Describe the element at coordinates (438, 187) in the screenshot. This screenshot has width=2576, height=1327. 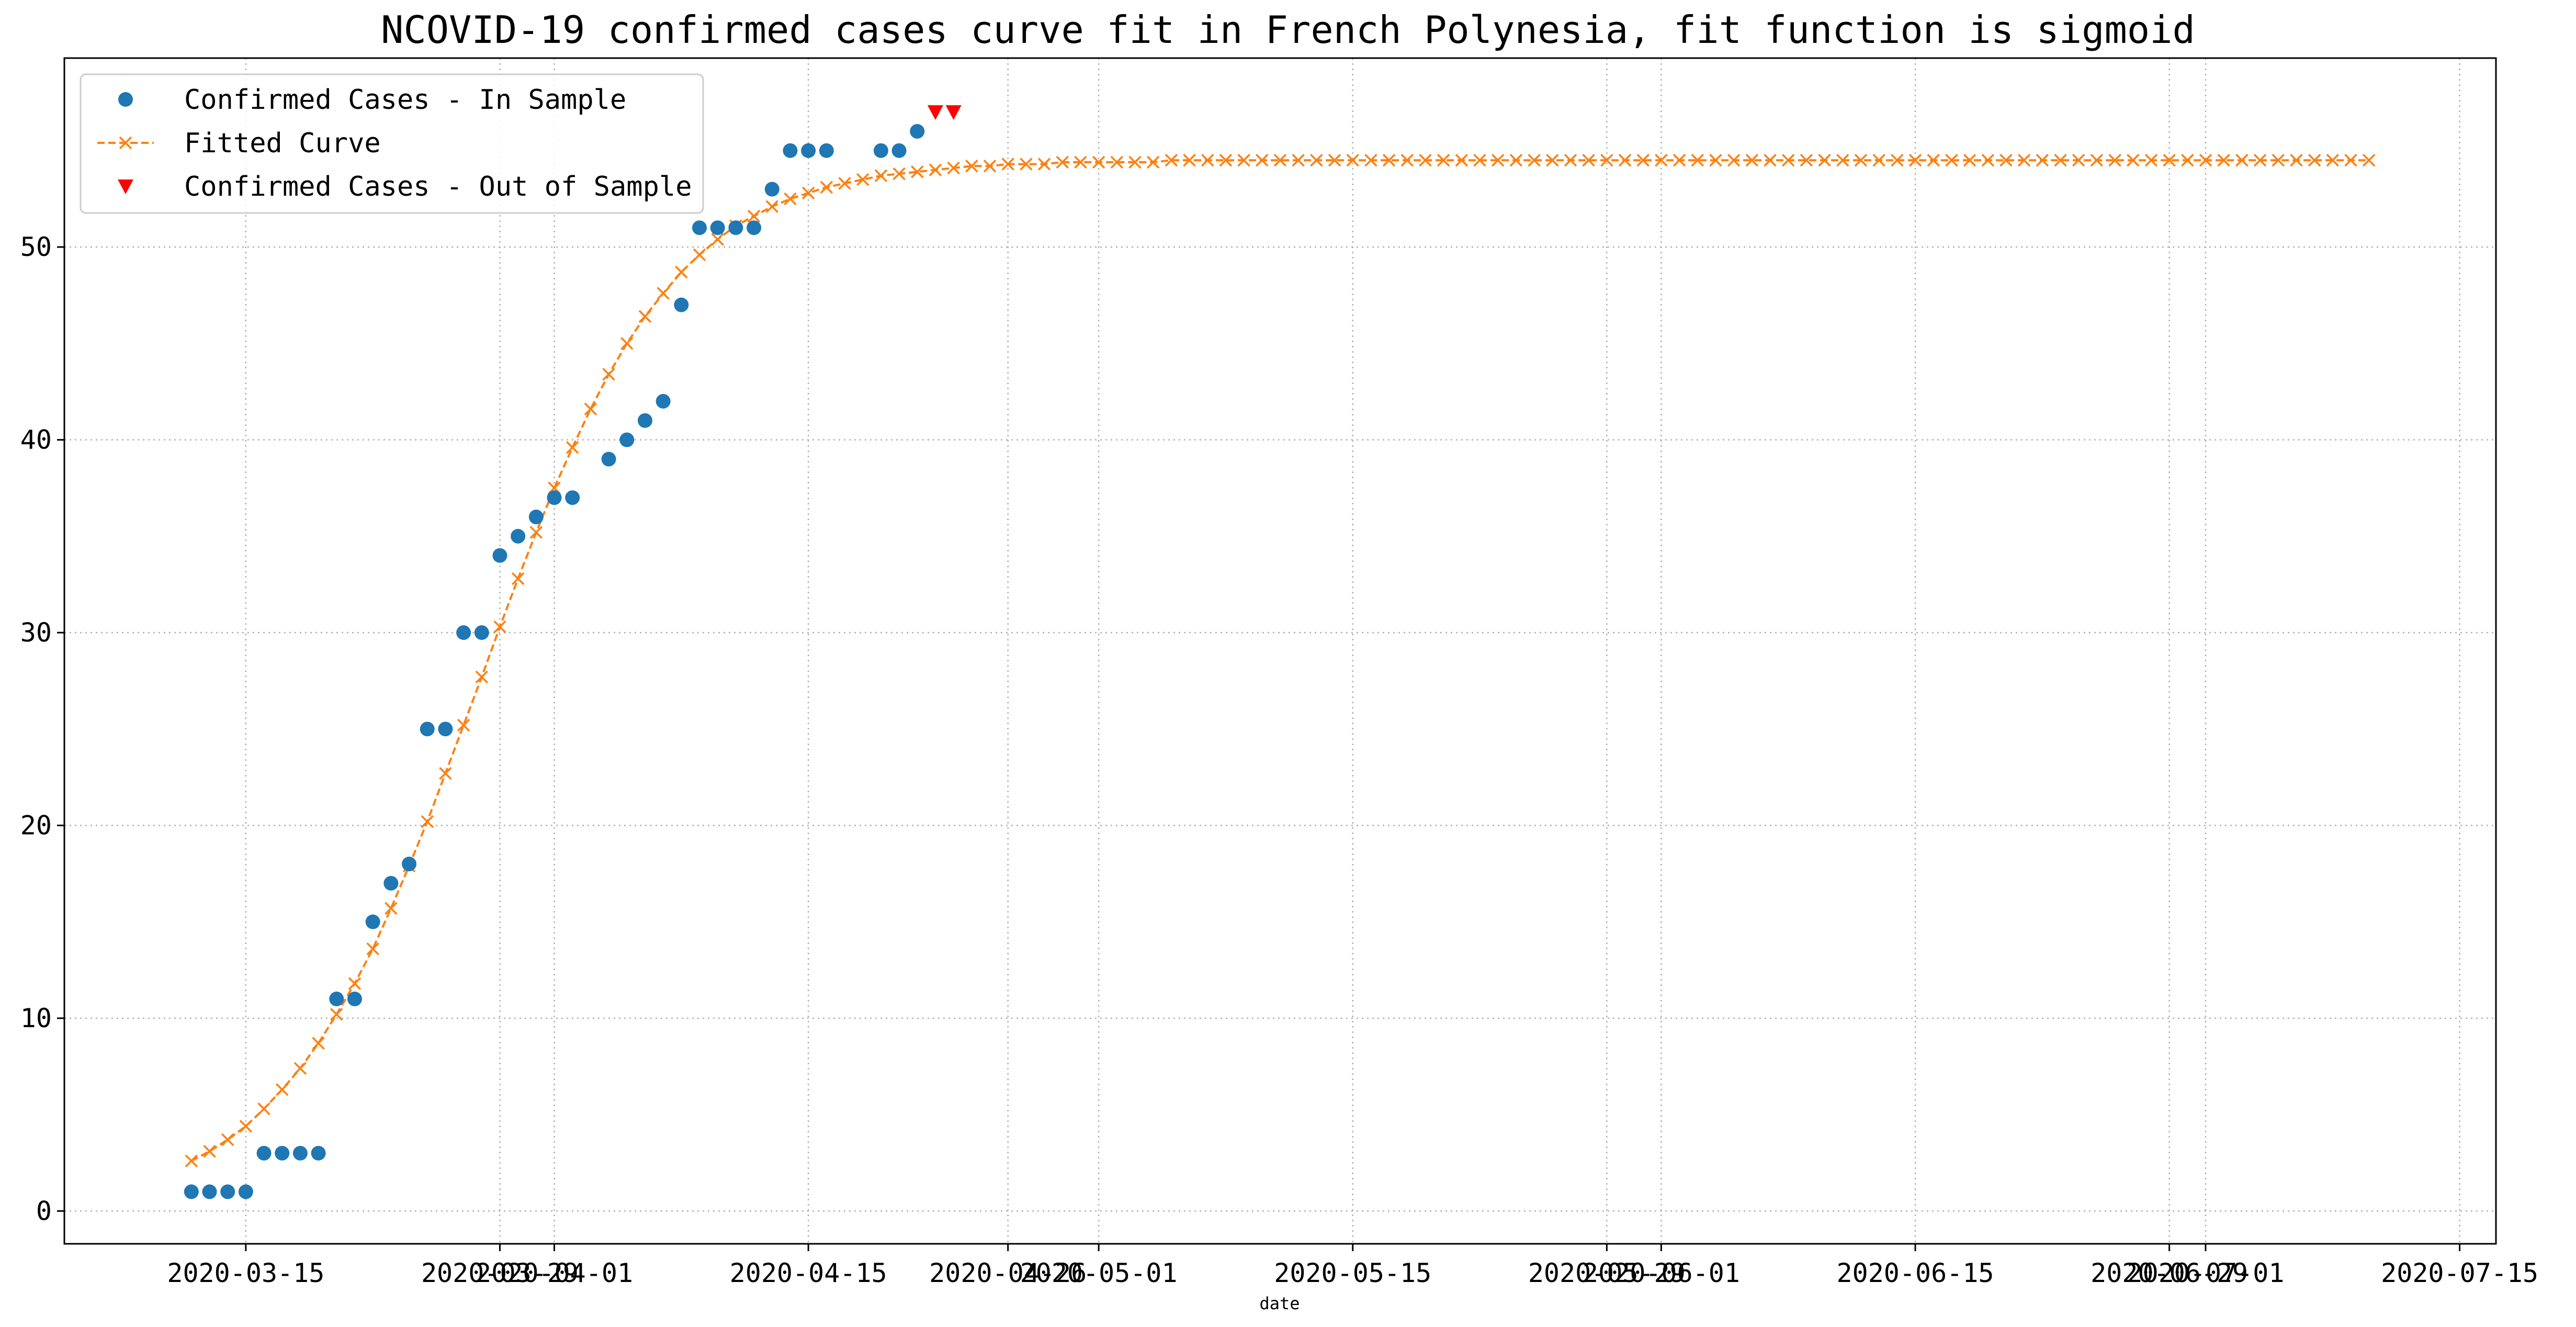
I see `legend-label: Confirmed Cases - Out of Sample` at that location.